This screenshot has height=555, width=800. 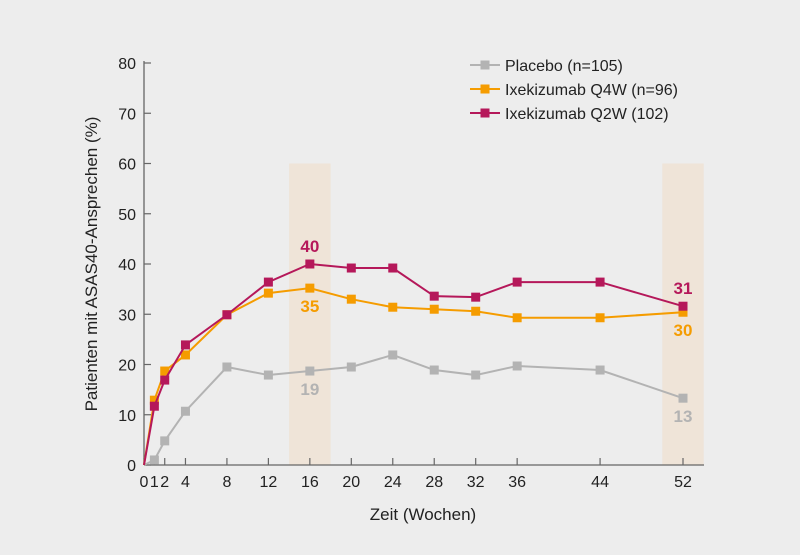 What do you see at coordinates (91, 264) in the screenshot?
I see `y-axis-label: Patienten mit ASAS40-Ansprechen (%)` at bounding box center [91, 264].